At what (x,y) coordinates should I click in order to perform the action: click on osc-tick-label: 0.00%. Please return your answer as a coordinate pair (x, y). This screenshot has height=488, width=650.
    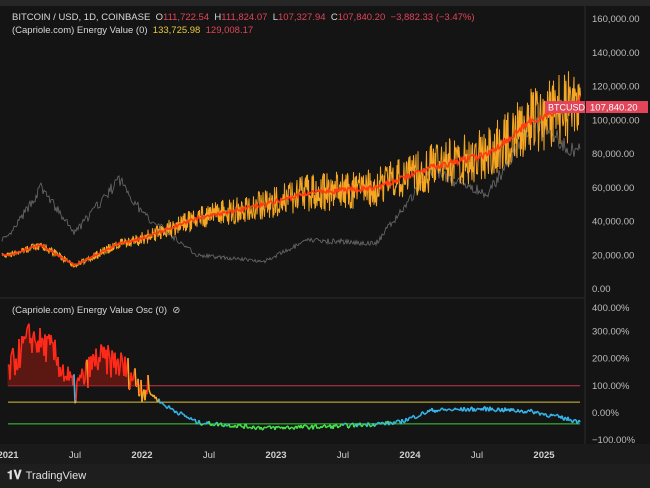
    Looking at the image, I should click on (605, 413).